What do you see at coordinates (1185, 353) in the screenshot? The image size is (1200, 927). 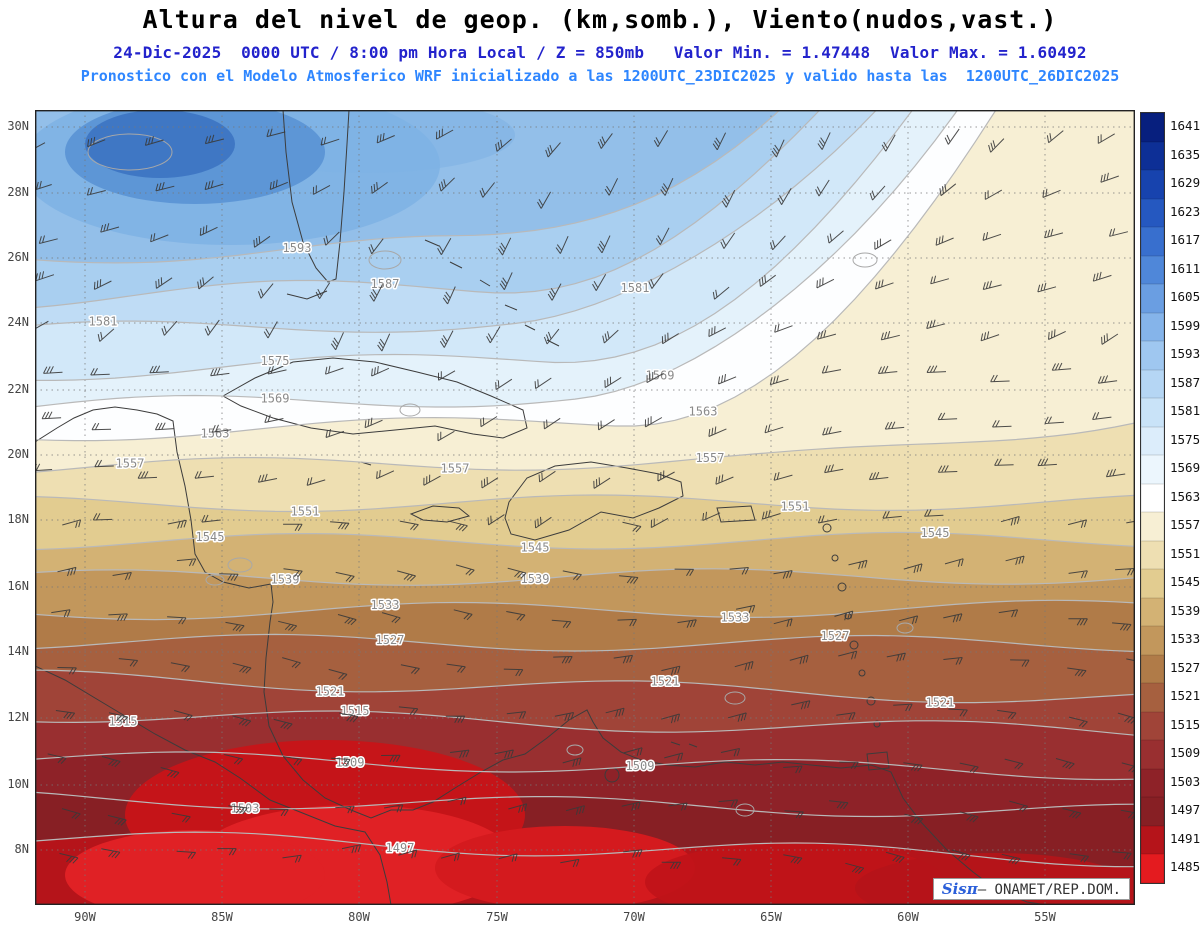 I see `colorbar-label: 1593` at bounding box center [1185, 353].